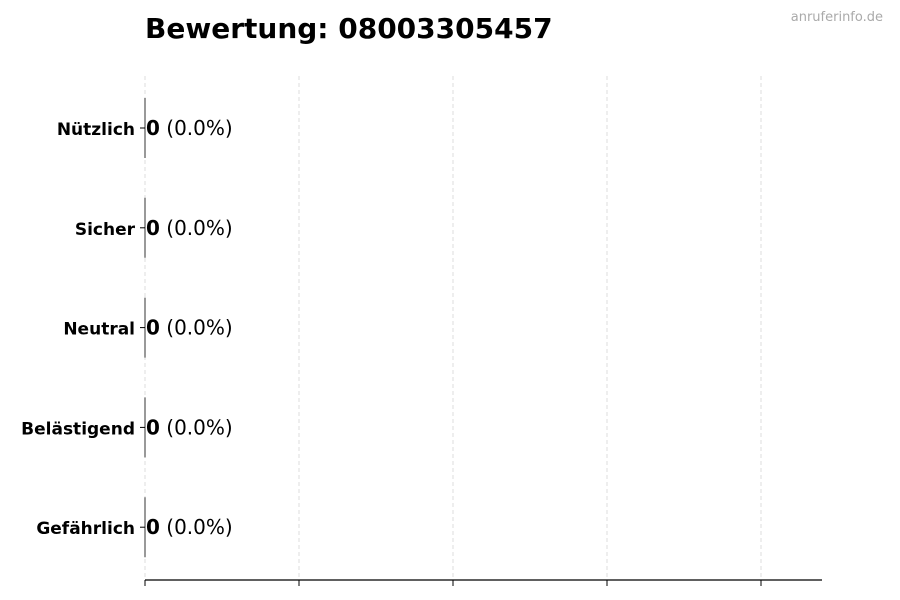 This screenshot has height=600, width=900. I want to click on y-tick-label: Sicher, so click(105, 230).